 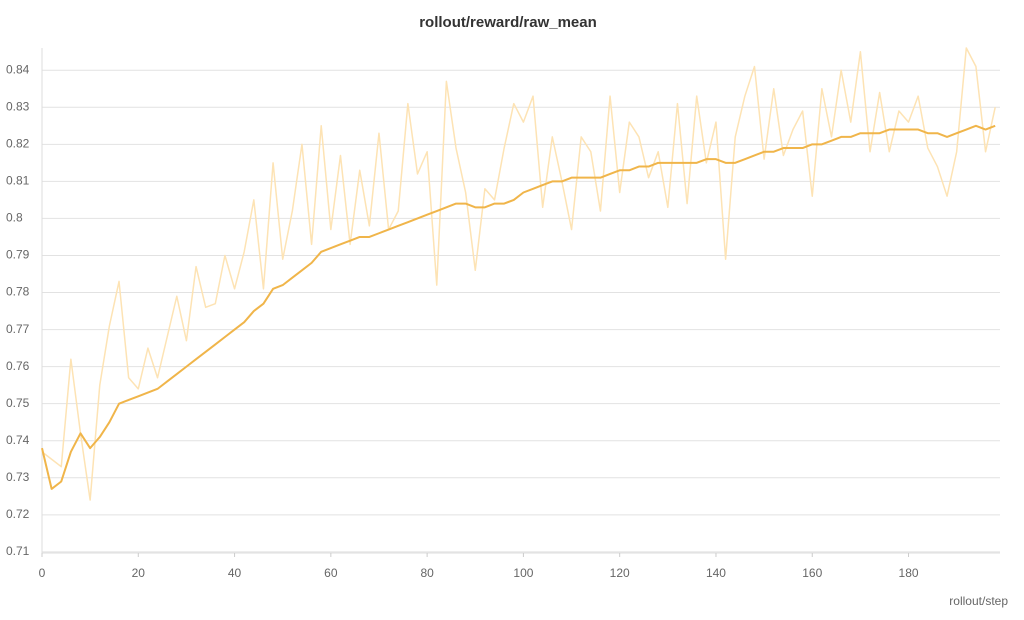 I want to click on x-tick-label: 0, so click(x=42, y=573).